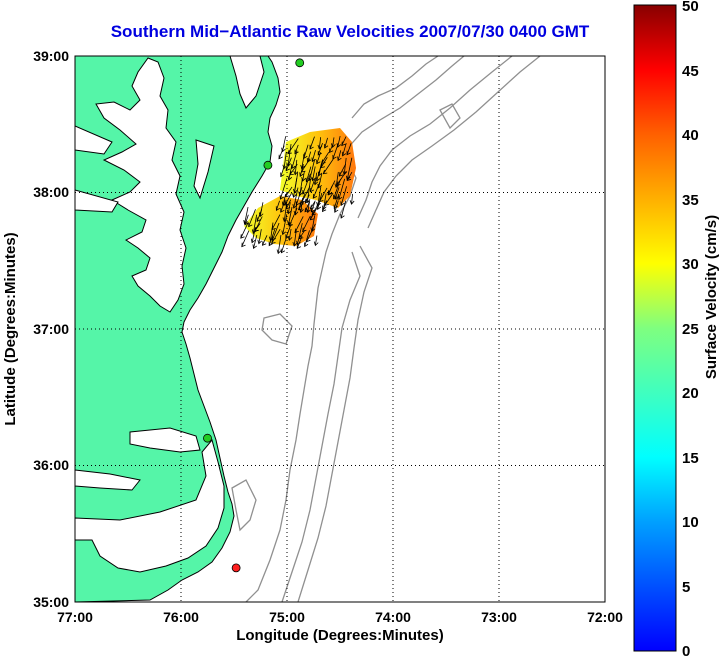 This screenshot has width=724, height=659. What do you see at coordinates (690, 393) in the screenshot?
I see `colorbar-tick-label: 20` at bounding box center [690, 393].